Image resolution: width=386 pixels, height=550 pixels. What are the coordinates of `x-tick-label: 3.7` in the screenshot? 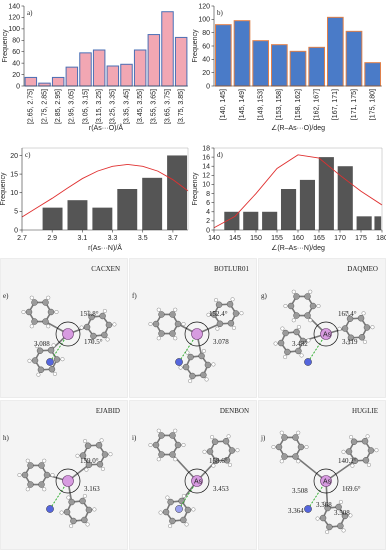 It's located at (173, 238).